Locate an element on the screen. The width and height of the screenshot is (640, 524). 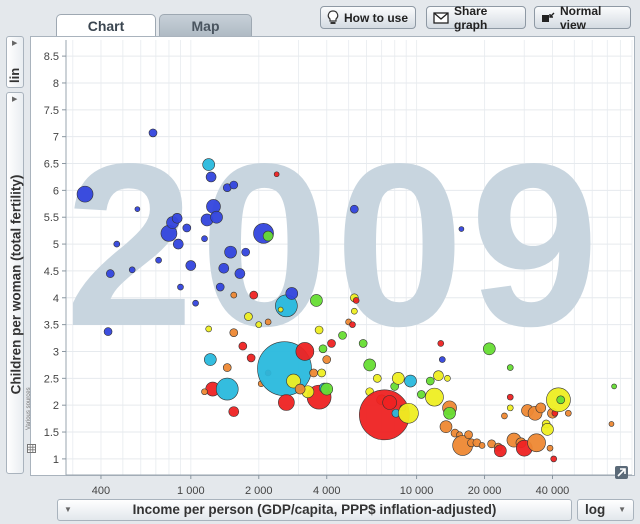
expand-icon is located at coordinates (621, 472).